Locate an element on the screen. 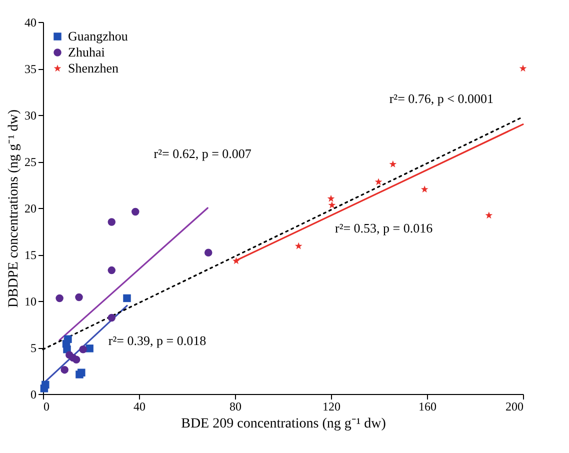  x-tick-label: 200 is located at coordinates (515, 407).